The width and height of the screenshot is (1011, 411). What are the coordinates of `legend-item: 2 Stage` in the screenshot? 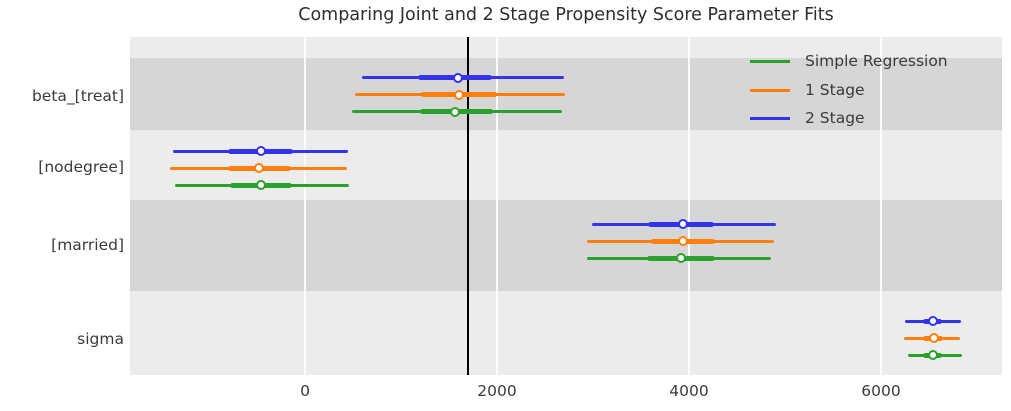 It's located at (807, 118).